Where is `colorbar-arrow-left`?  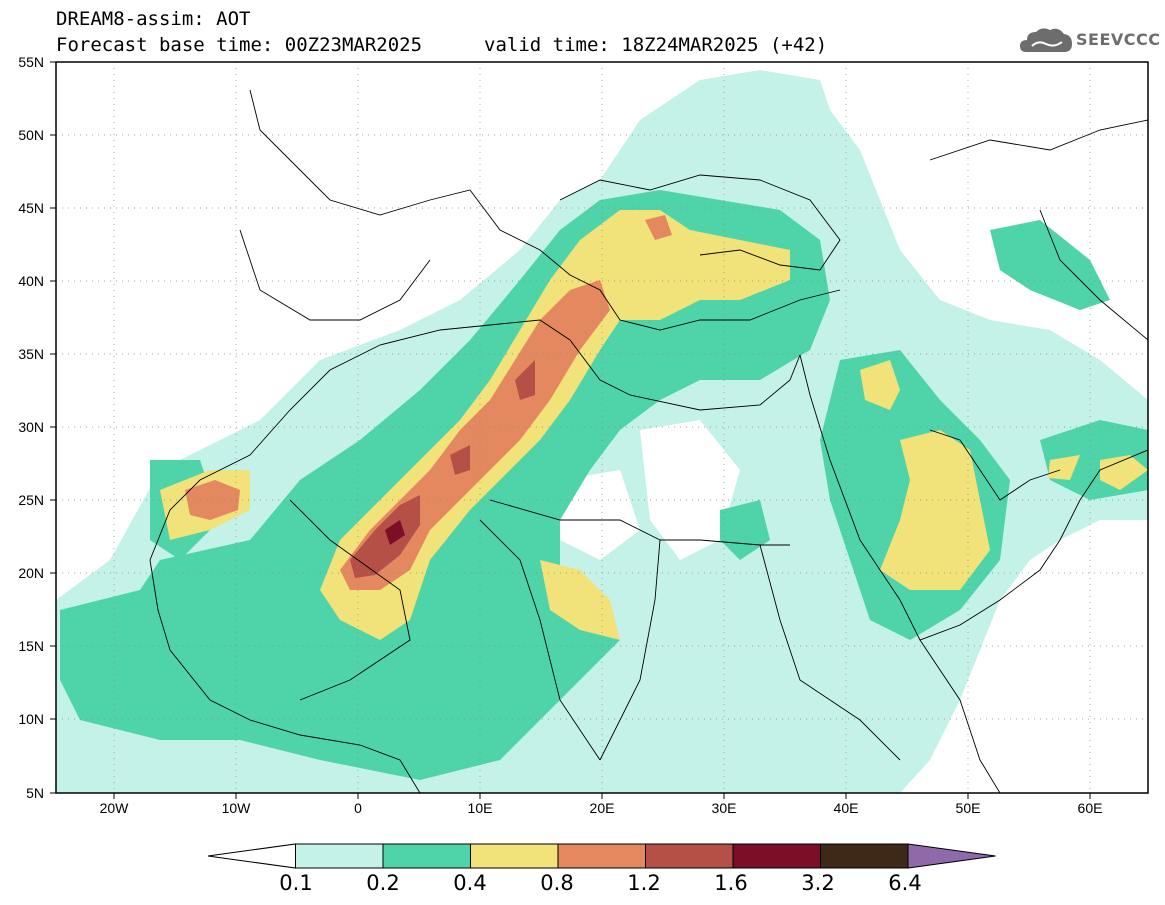
colorbar-arrow-left is located at coordinates (251, 856).